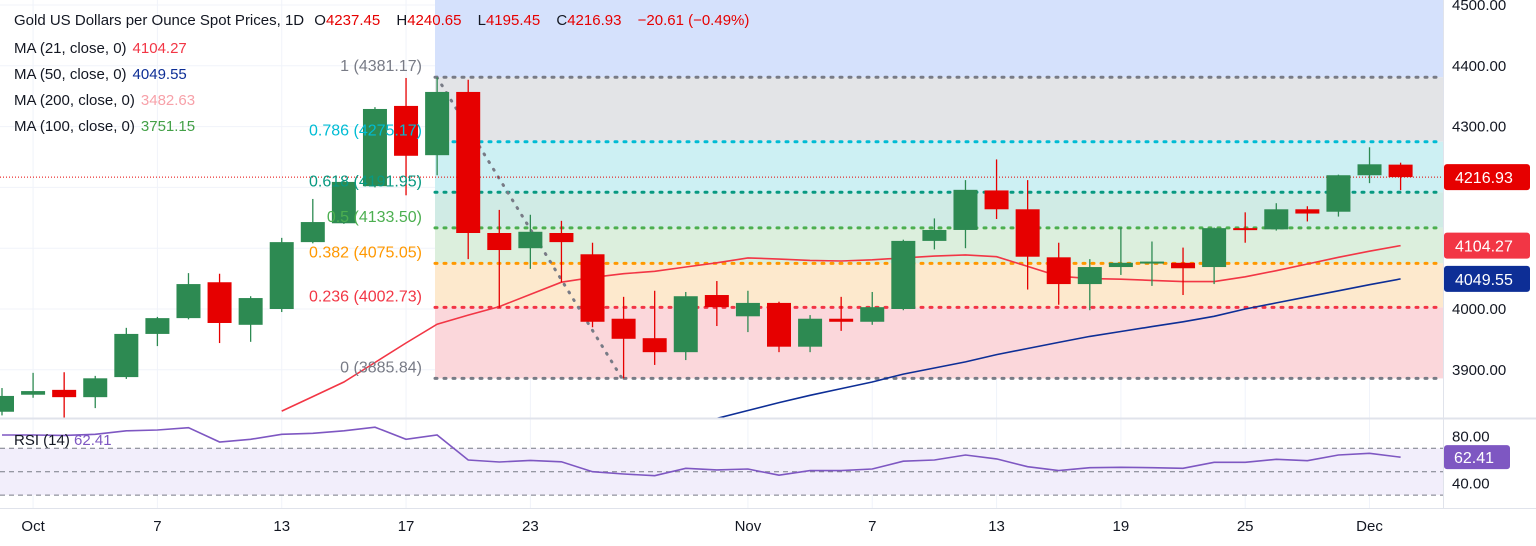  What do you see at coordinates (159, 74) in the screenshot?
I see `ma-value: 4049.55` at bounding box center [159, 74].